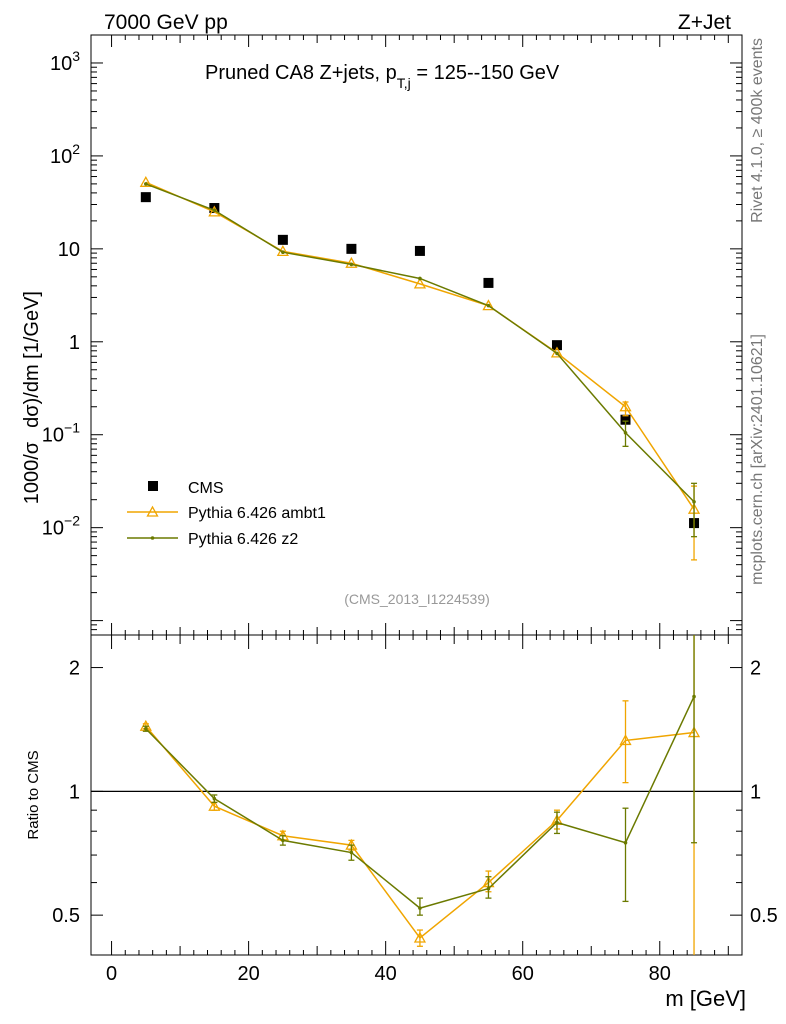 The height and width of the screenshot is (1024, 786). What do you see at coordinates (243, 539) in the screenshot?
I see `legend-z2-label: Pythia 6.426 z2` at bounding box center [243, 539].